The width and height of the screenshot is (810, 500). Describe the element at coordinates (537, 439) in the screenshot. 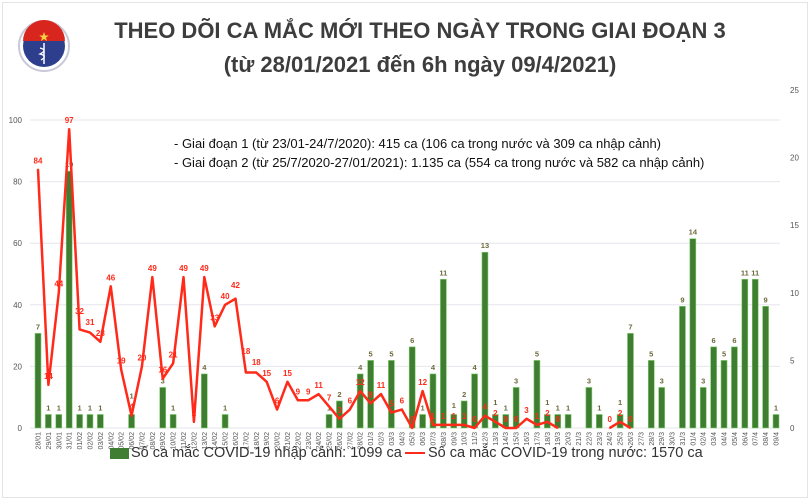

I see `x-axis-tick-label: 17/3` at that location.